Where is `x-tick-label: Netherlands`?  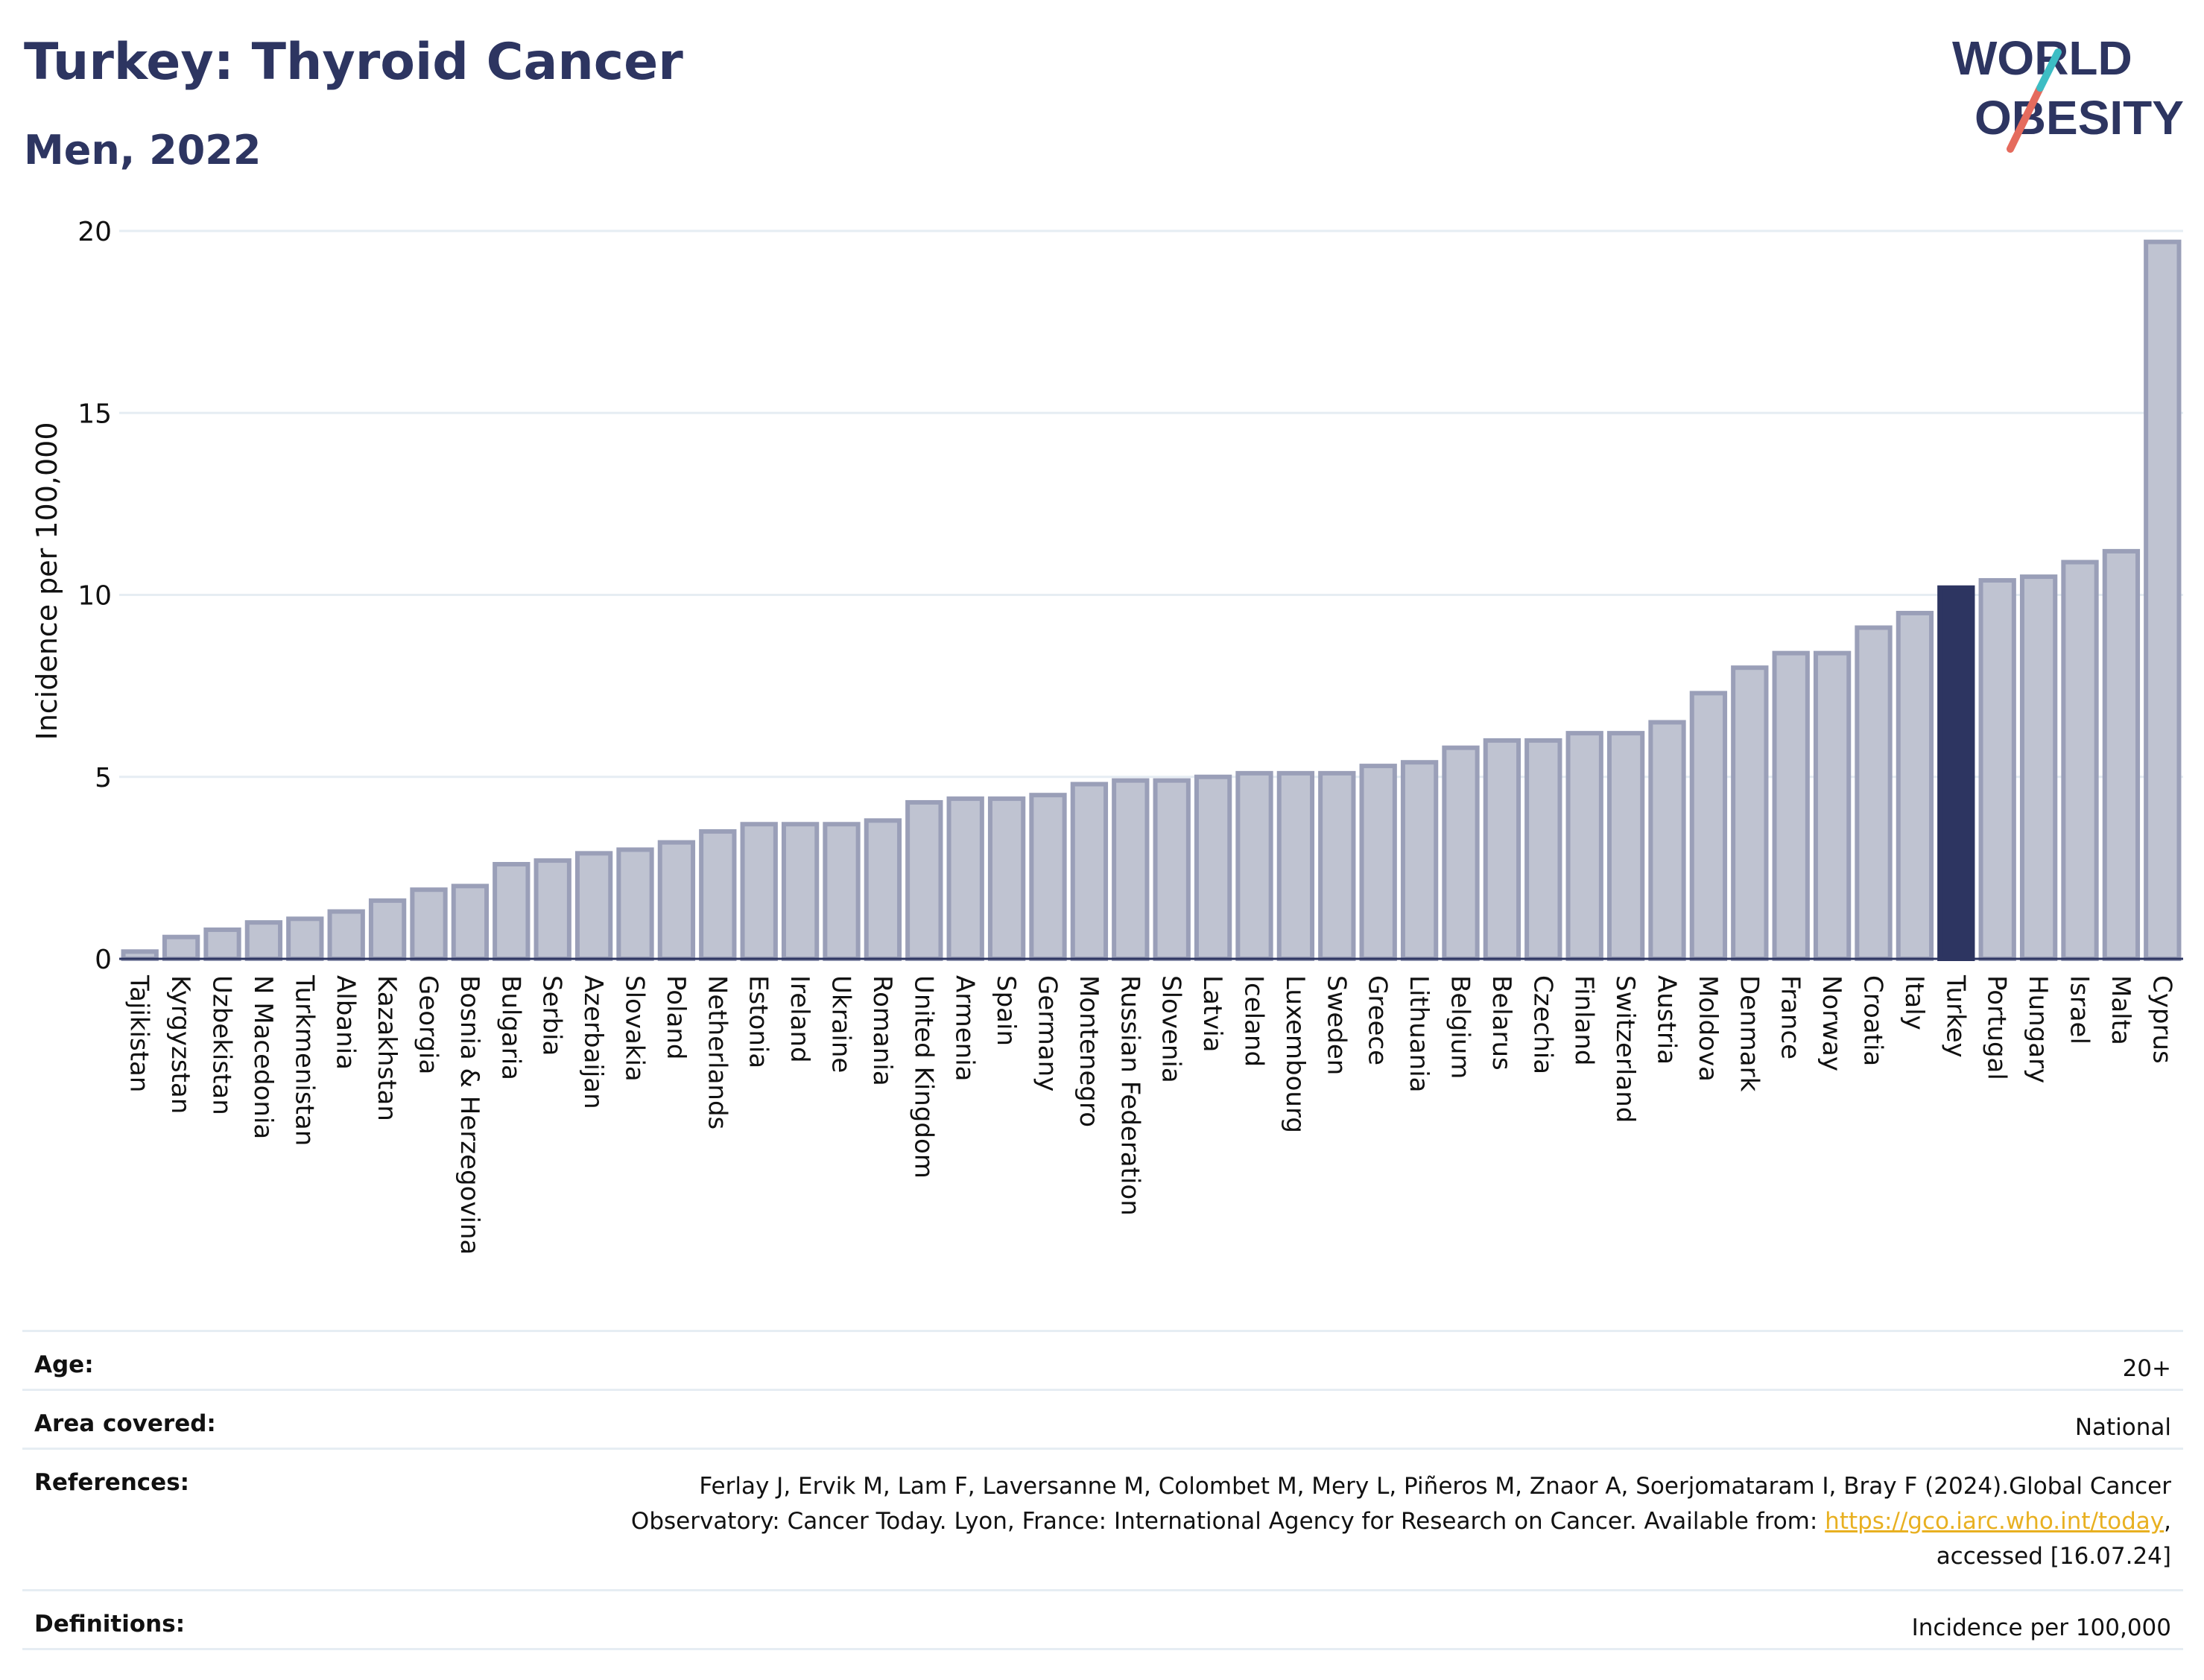
x-tick-label: Netherlands is located at coordinates (717, 1052).